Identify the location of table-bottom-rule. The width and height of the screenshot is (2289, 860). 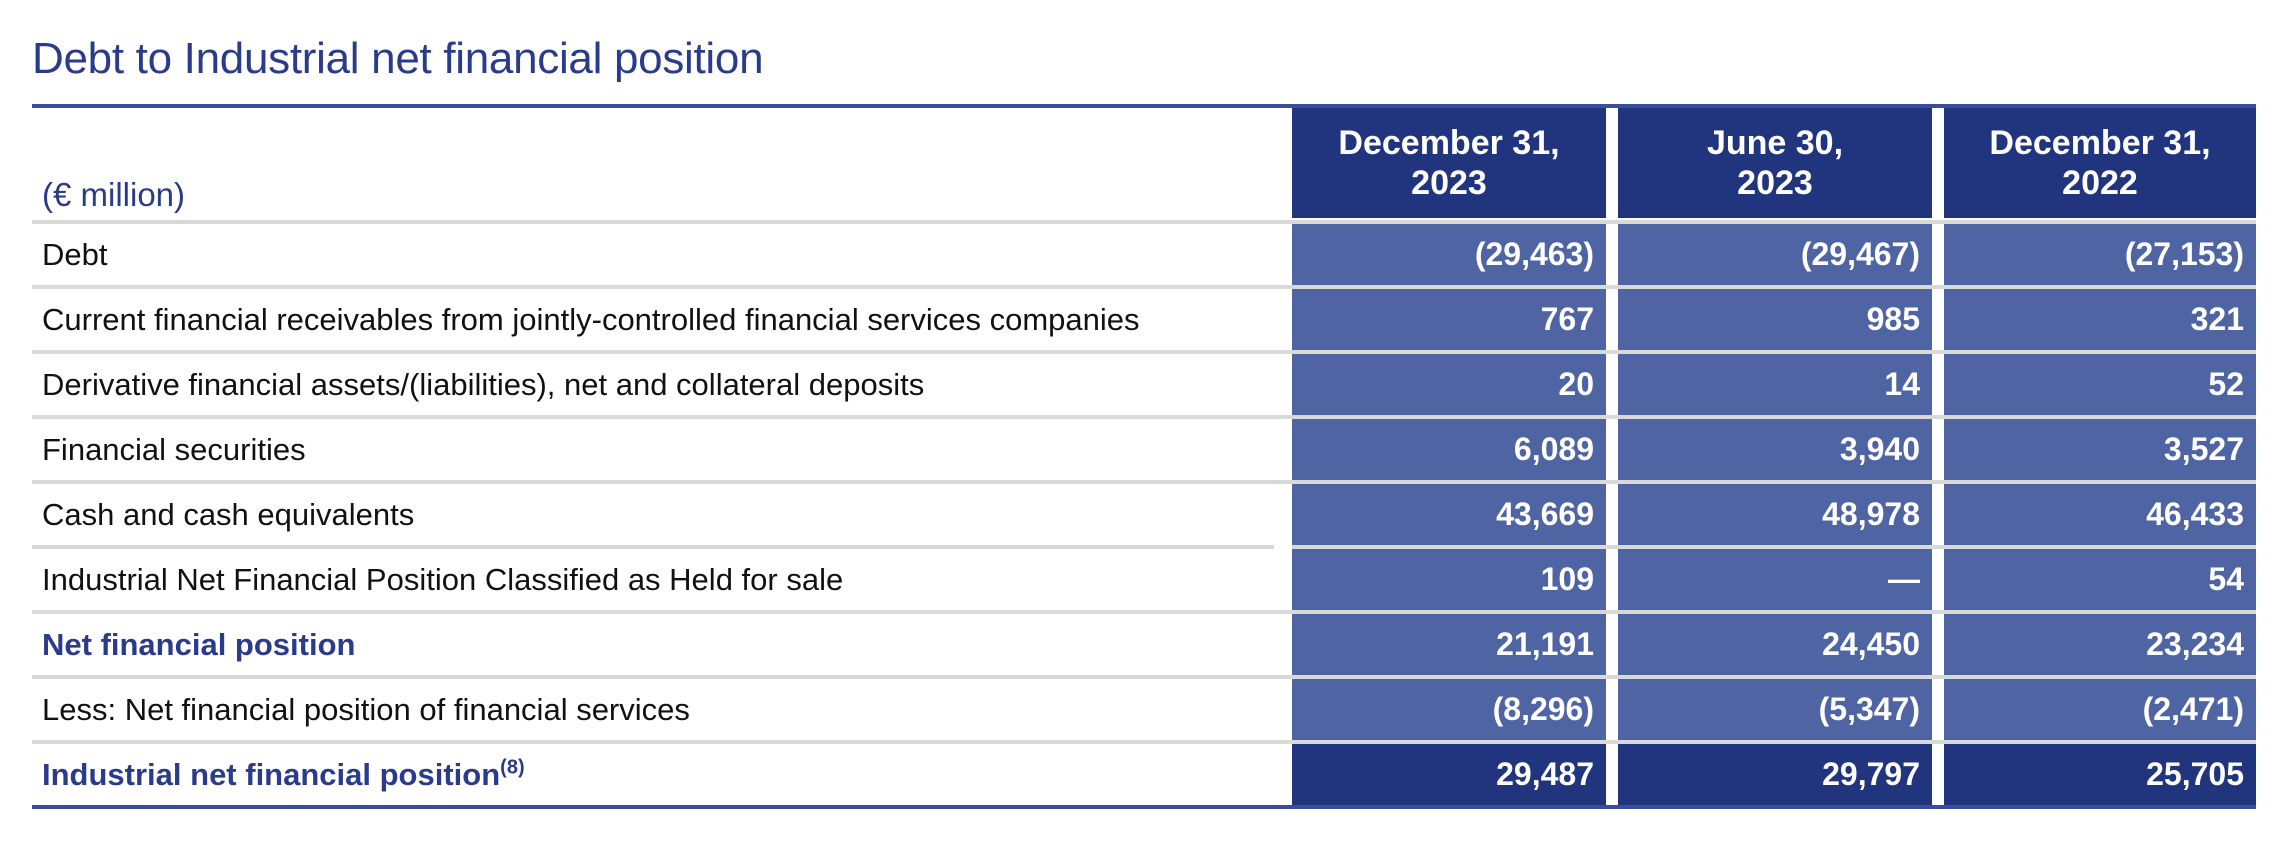
(1144, 807).